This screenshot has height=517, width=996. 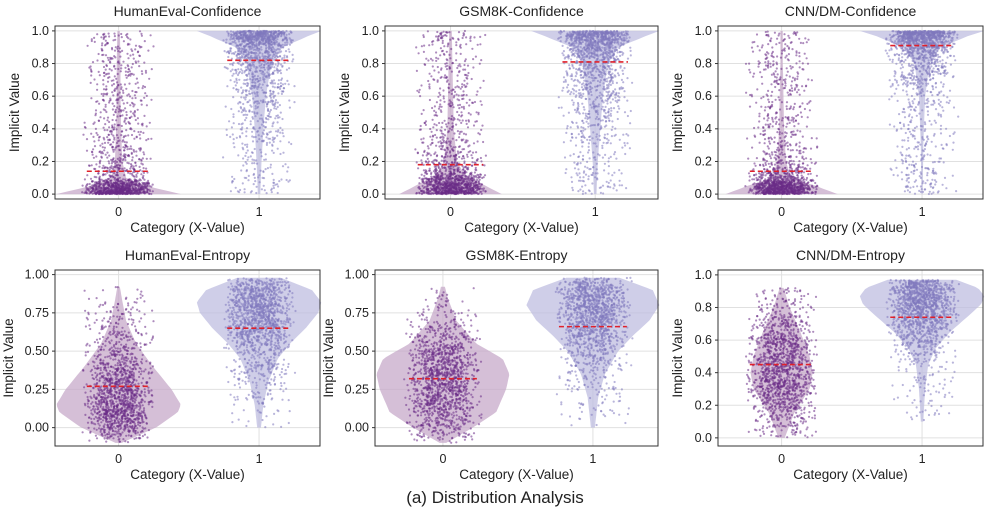 What do you see at coordinates (40, 31) in the screenshot?
I see `ytick-label: 1.0` at bounding box center [40, 31].